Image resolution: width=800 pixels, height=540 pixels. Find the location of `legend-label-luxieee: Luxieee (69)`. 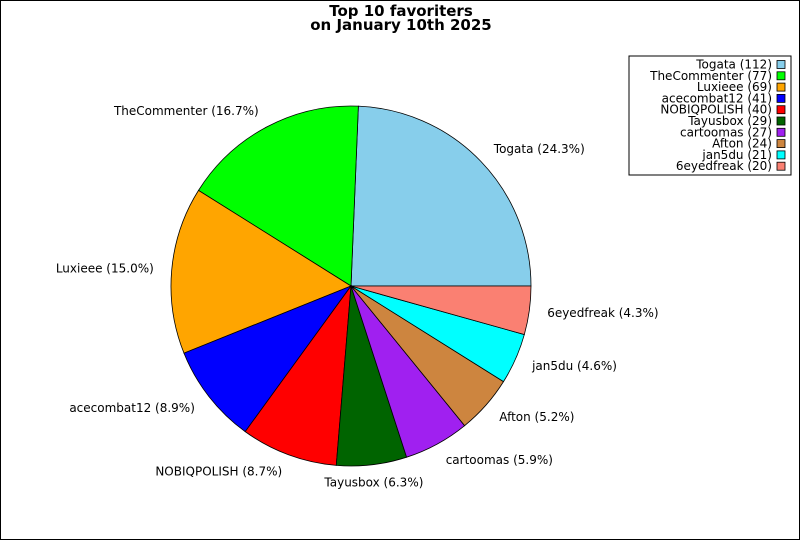

legend-label-luxieee: Luxieee (69) is located at coordinates (734, 87).